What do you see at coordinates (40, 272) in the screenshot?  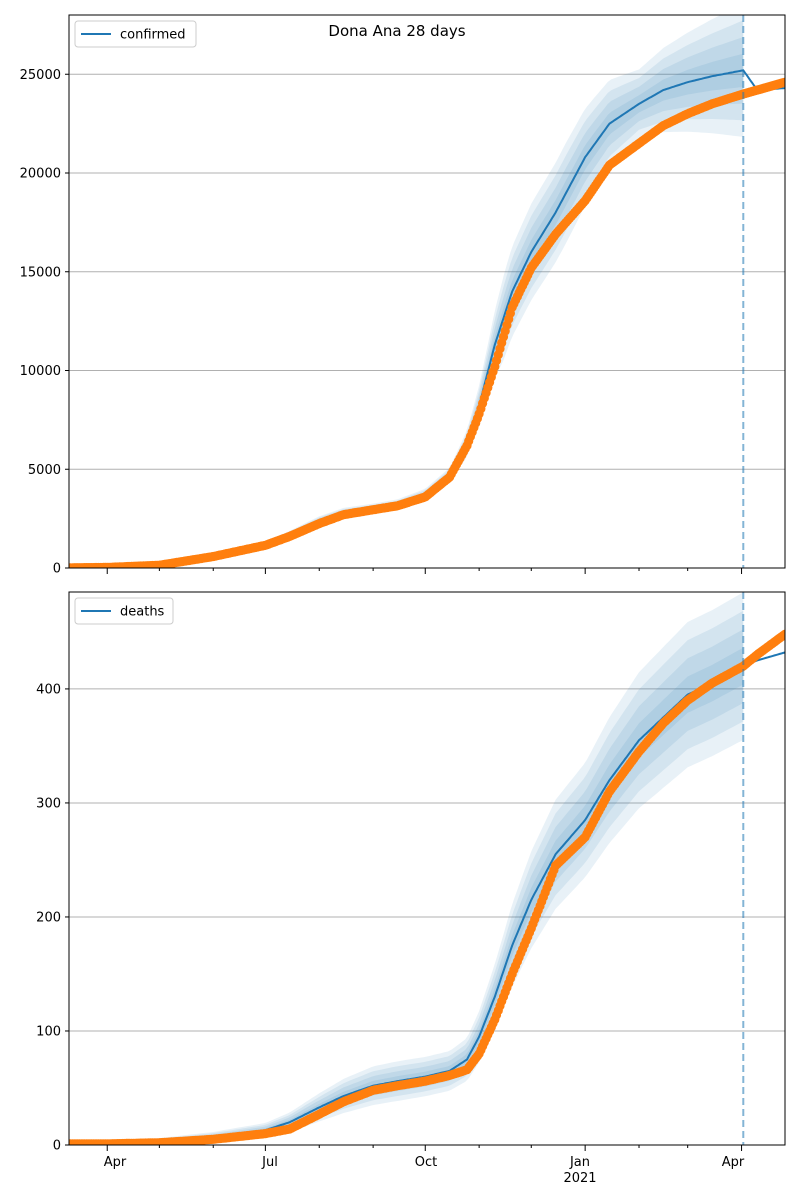 I see `confirmed-y-tick-label-15000: 15000` at bounding box center [40, 272].